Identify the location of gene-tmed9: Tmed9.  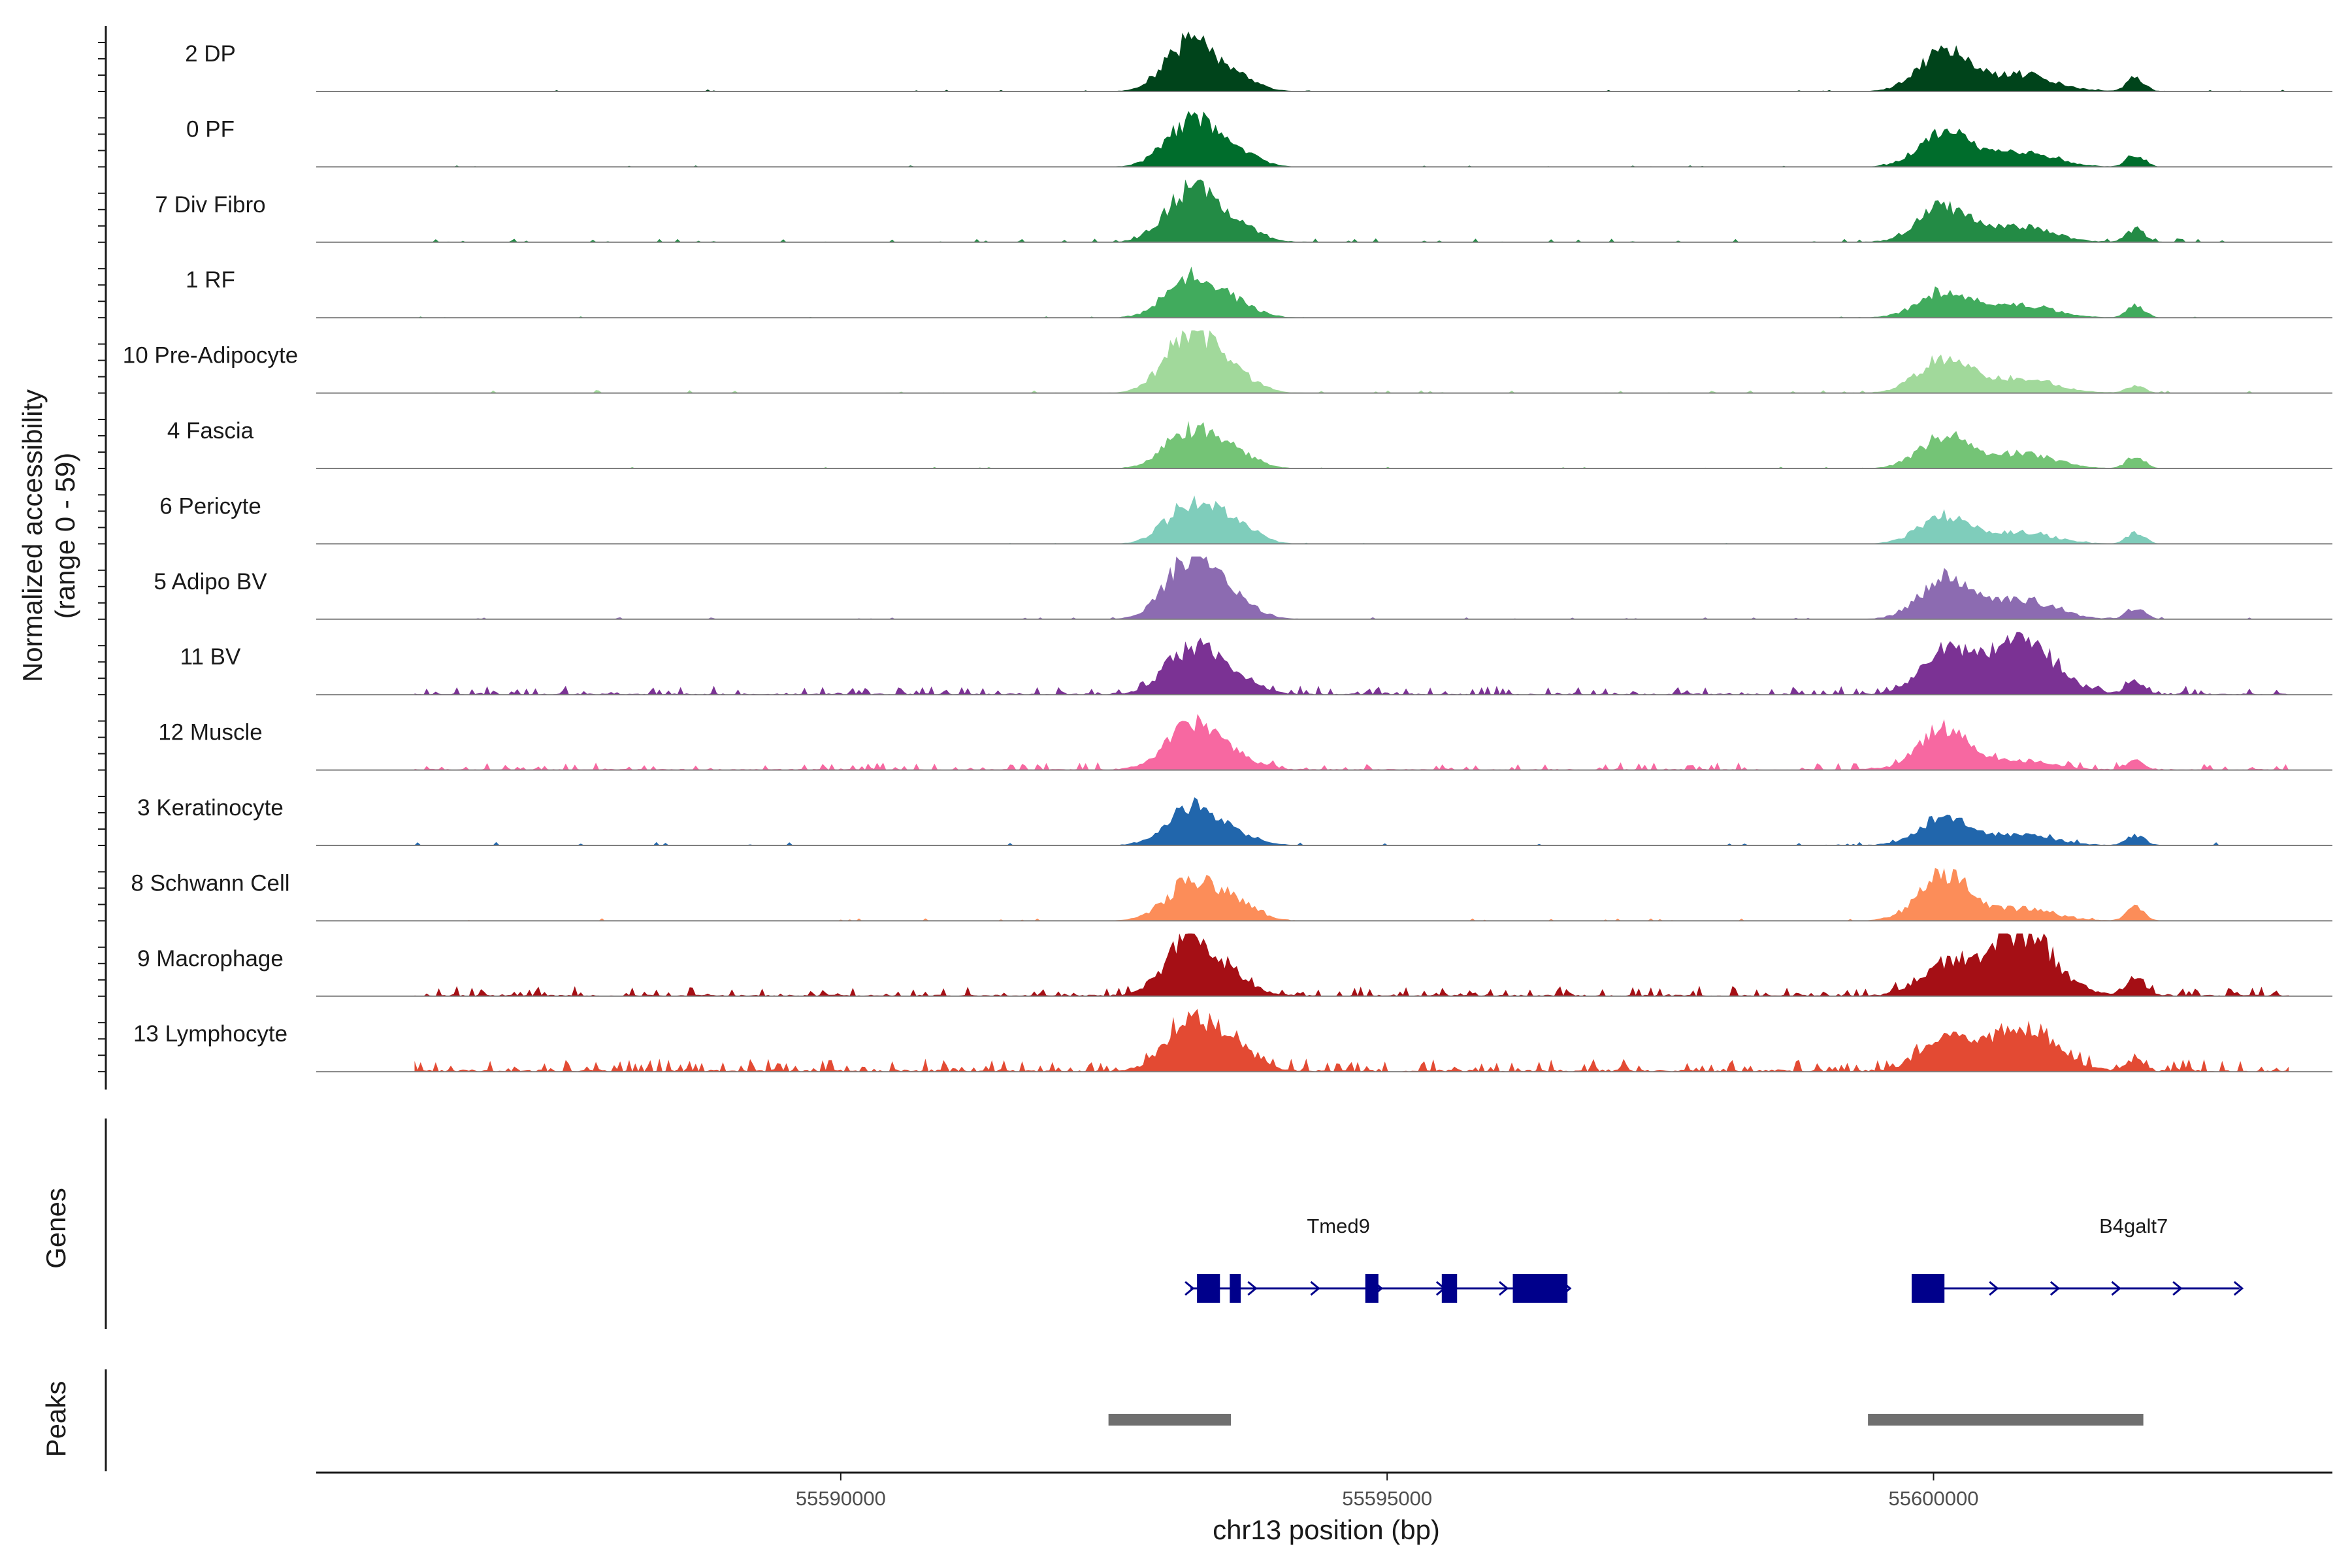
(1378, 1259).